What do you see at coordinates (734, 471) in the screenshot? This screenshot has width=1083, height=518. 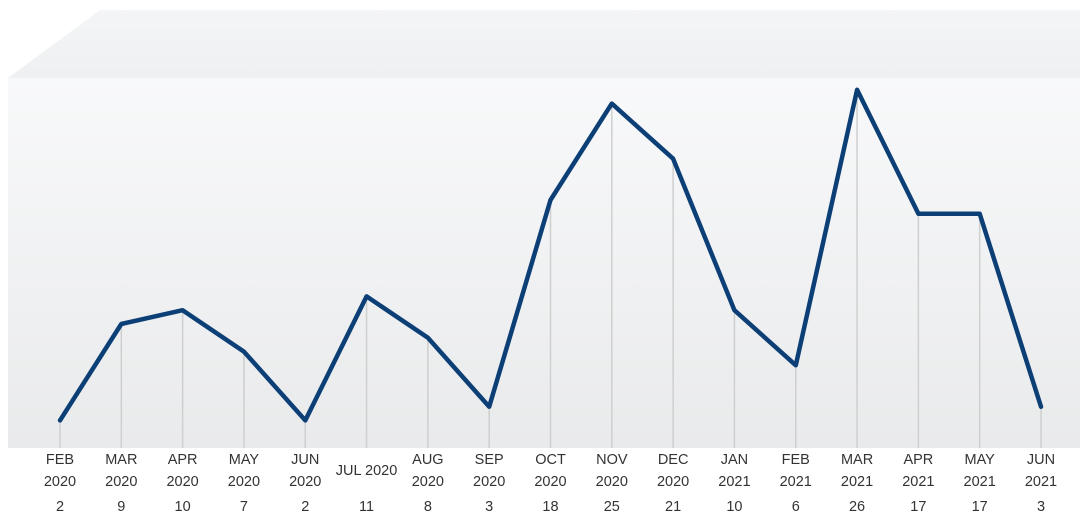 I see `x-tick-label: JAN 2021` at bounding box center [734, 471].